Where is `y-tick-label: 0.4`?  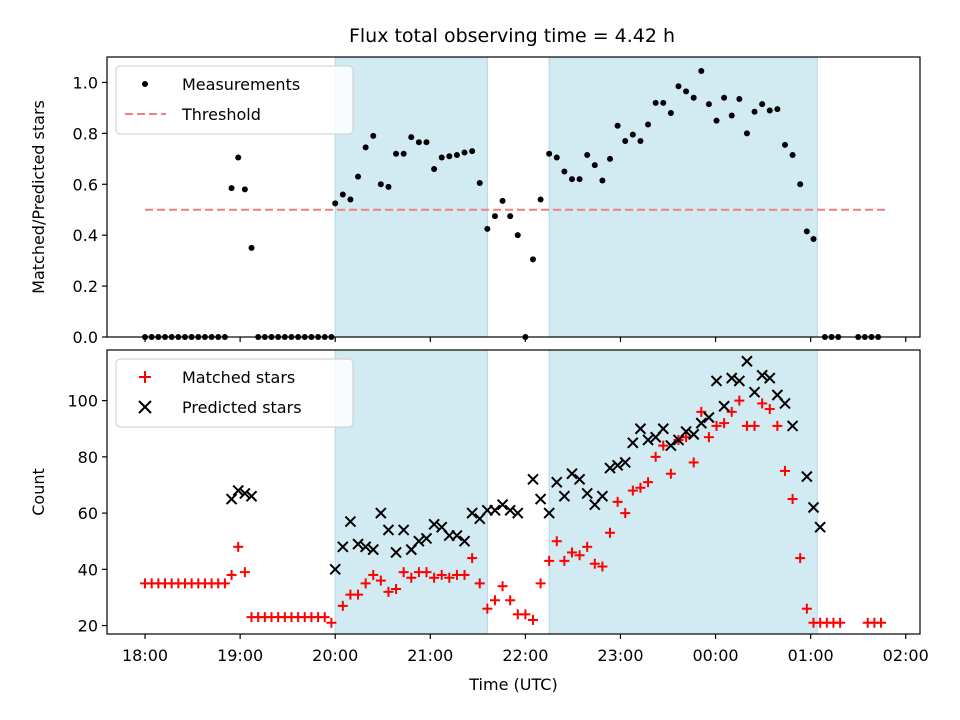
y-tick-label: 0.4 is located at coordinates (85, 235).